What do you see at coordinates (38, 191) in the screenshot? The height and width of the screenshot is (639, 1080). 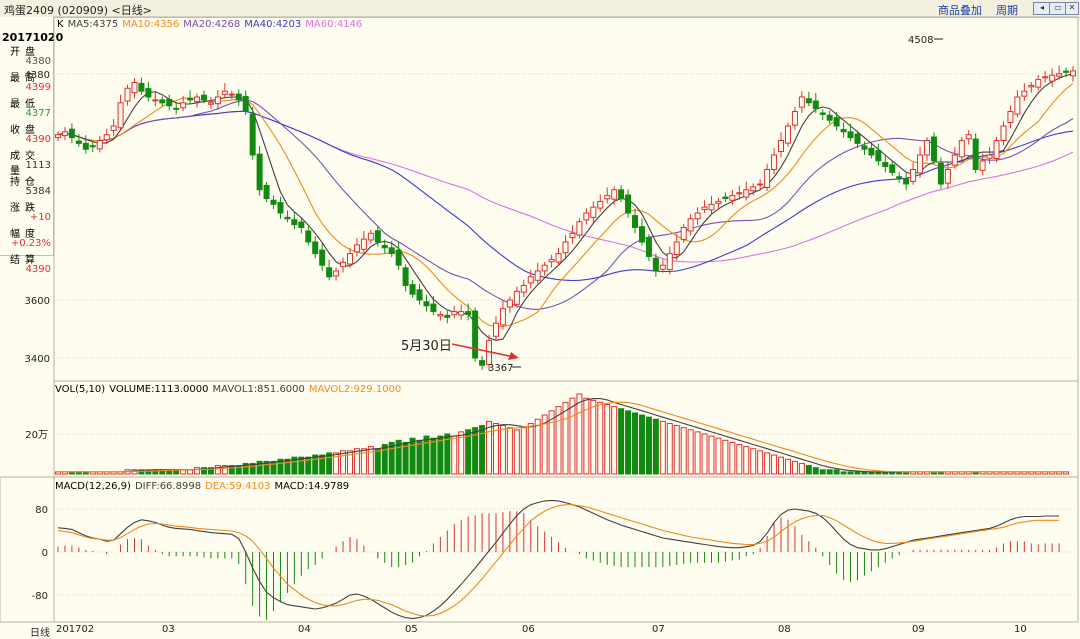 I see `info-value: 5384` at bounding box center [38, 191].